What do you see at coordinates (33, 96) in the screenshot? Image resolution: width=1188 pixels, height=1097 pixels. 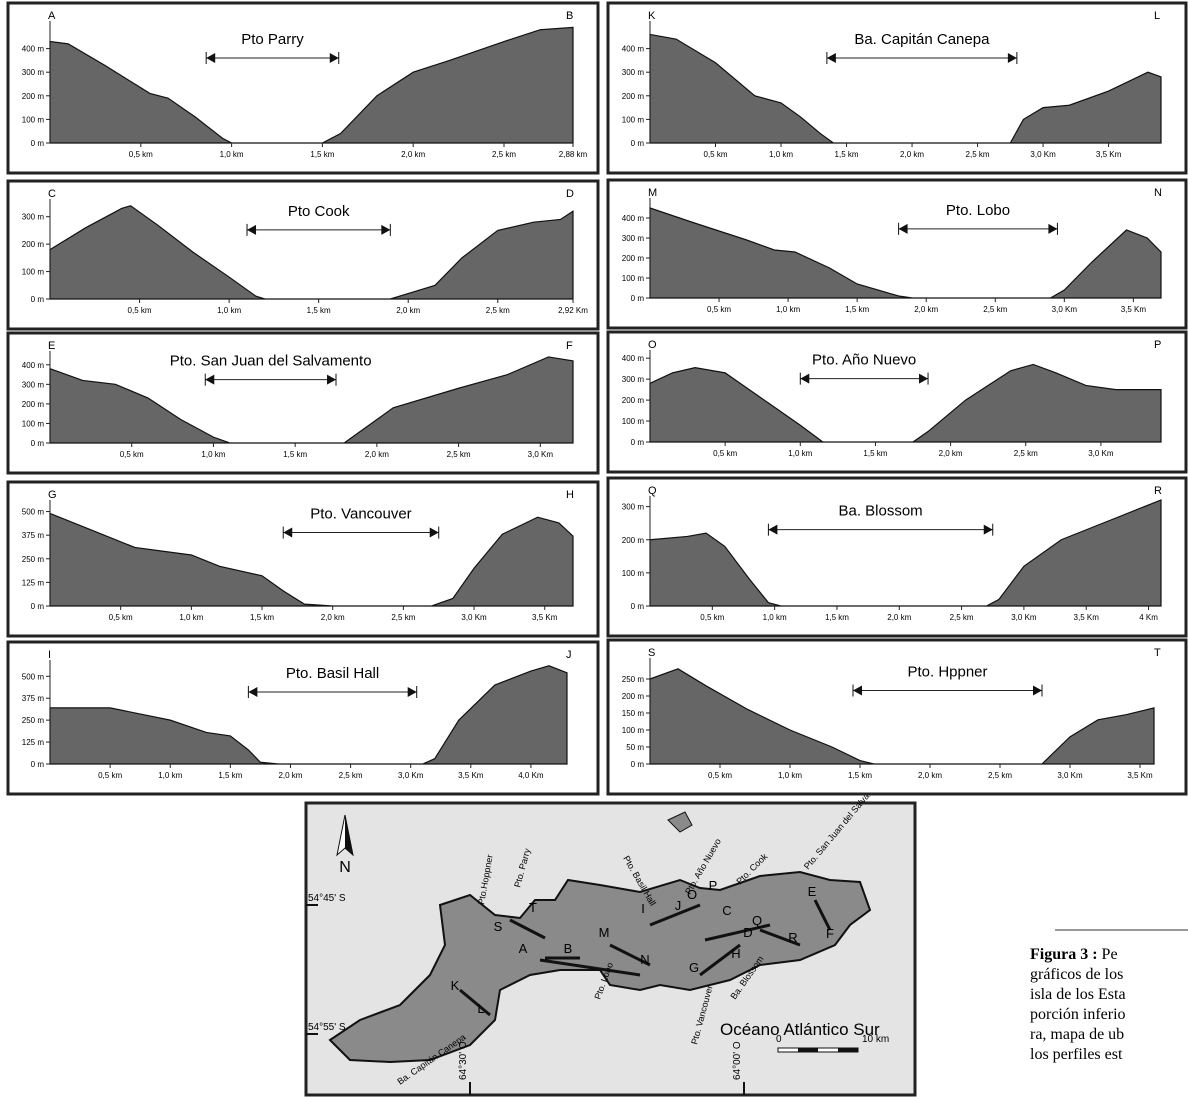 I see `y-tick-label: 200 m` at bounding box center [33, 96].